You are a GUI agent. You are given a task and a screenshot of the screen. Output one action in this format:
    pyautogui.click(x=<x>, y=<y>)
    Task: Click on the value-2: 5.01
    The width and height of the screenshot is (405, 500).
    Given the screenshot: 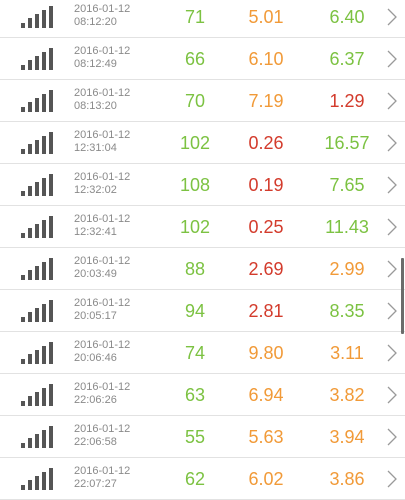 What is the action you would take?
    pyautogui.click(x=266, y=17)
    